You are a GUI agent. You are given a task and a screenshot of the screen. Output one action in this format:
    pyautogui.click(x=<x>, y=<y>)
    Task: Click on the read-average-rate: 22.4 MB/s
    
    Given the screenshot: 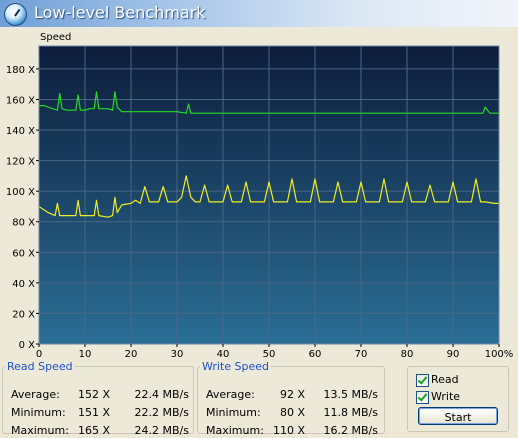 What is the action you would take?
    pyautogui.click(x=161, y=394)
    